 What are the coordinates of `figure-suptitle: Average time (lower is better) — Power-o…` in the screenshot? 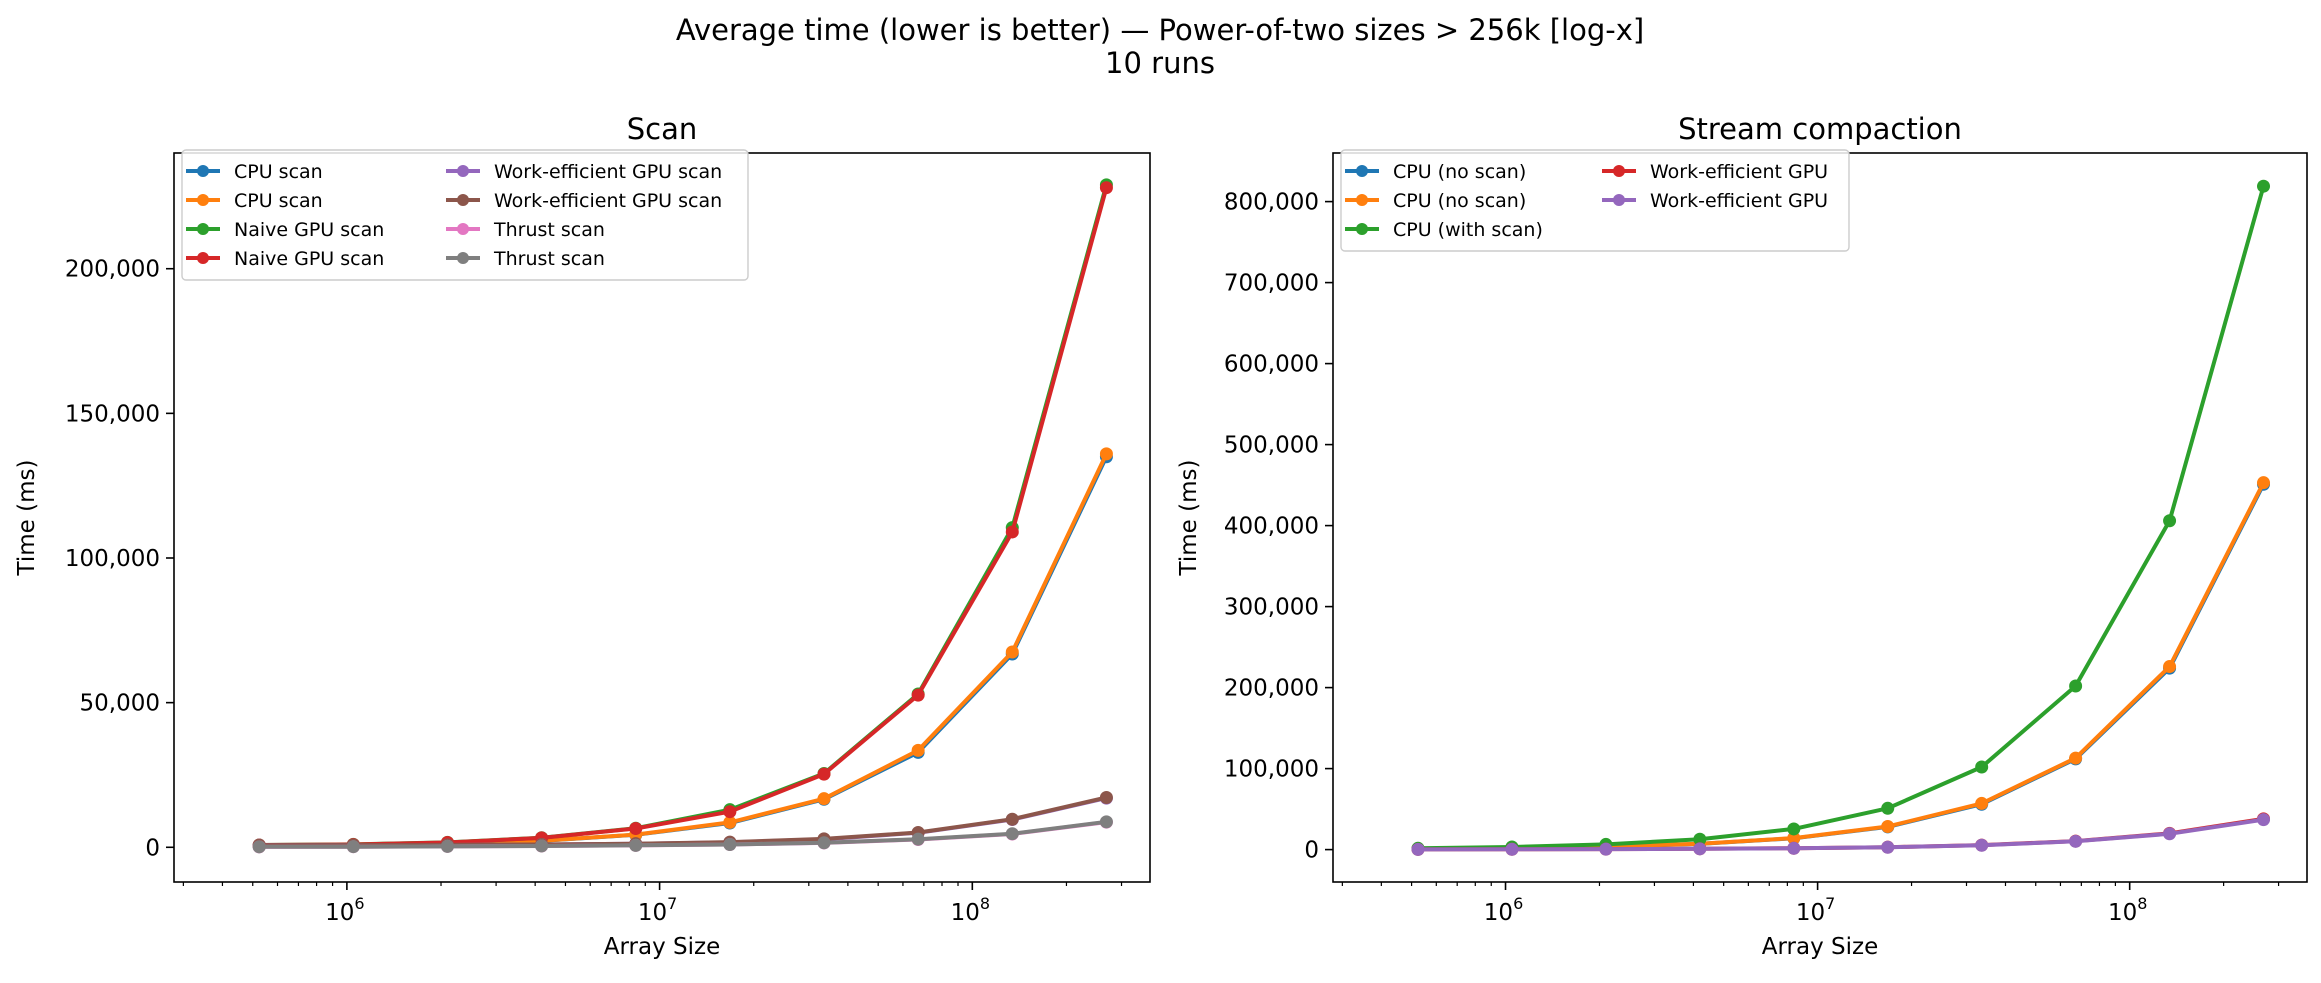 It's located at (1160, 30).